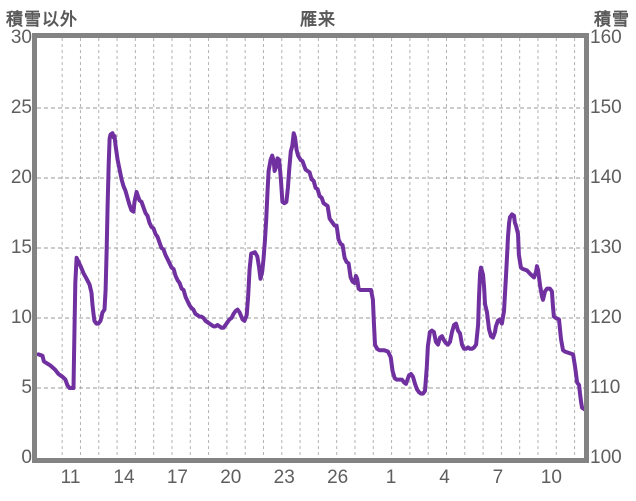 This screenshot has width=636, height=501. Describe the element at coordinates (444, 477) in the screenshot. I see `x-axis-tick-label: 4` at that location.